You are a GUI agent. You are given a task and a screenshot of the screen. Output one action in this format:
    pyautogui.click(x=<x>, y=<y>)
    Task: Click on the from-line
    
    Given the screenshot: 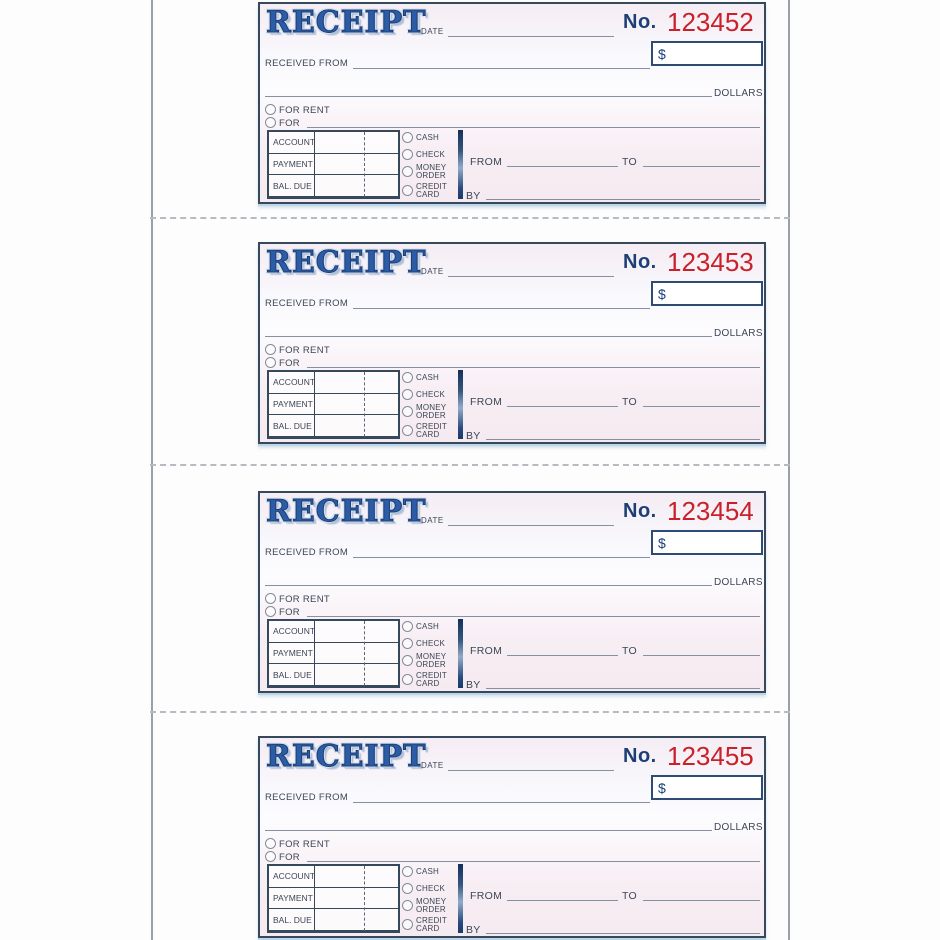 What is the action you would take?
    pyautogui.click(x=562, y=900)
    